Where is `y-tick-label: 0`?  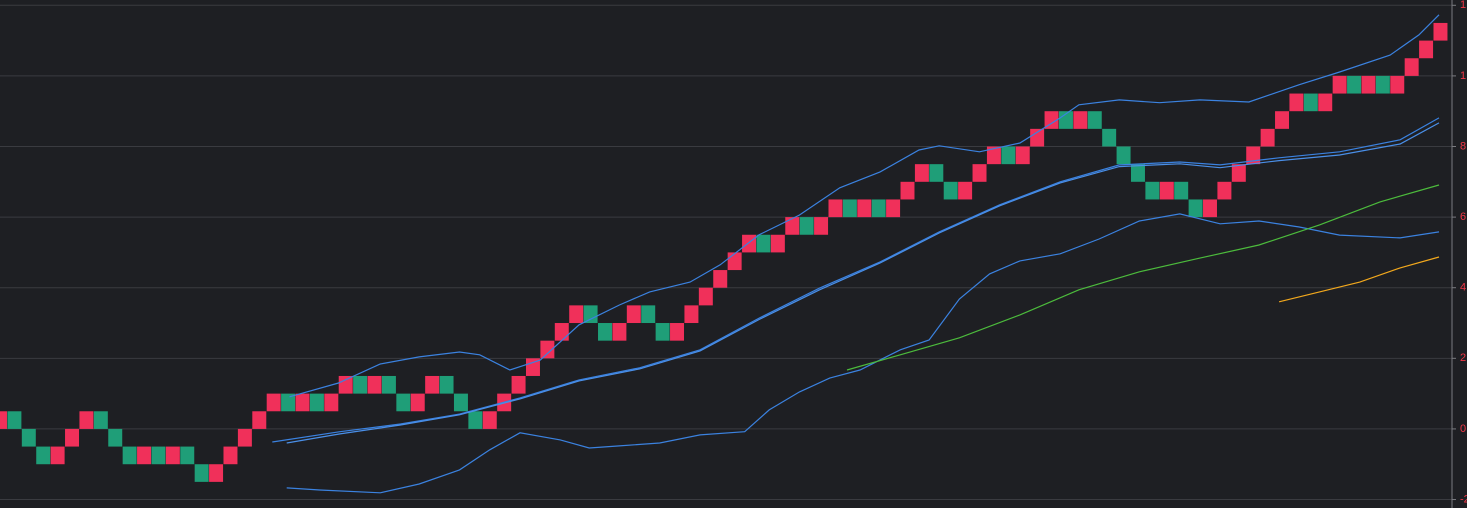
y-tick-label: 0 is located at coordinates (1463, 429).